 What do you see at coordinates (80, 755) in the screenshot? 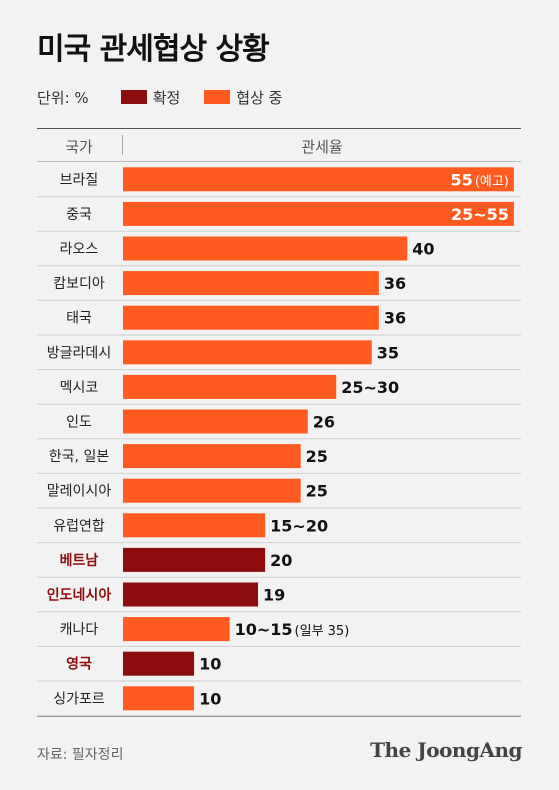
I see `source-note: 자료: 필자정리` at bounding box center [80, 755].